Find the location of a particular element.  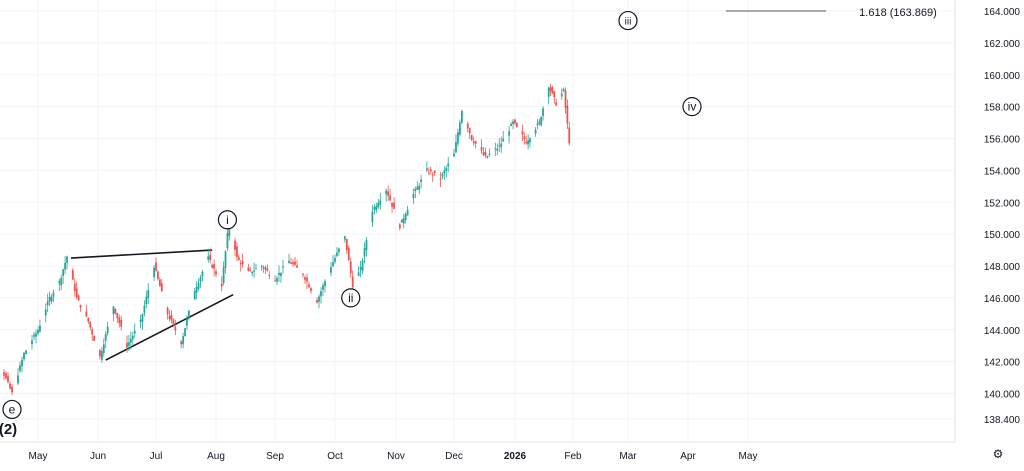

x-tick-label: Nov is located at coordinates (396, 456).